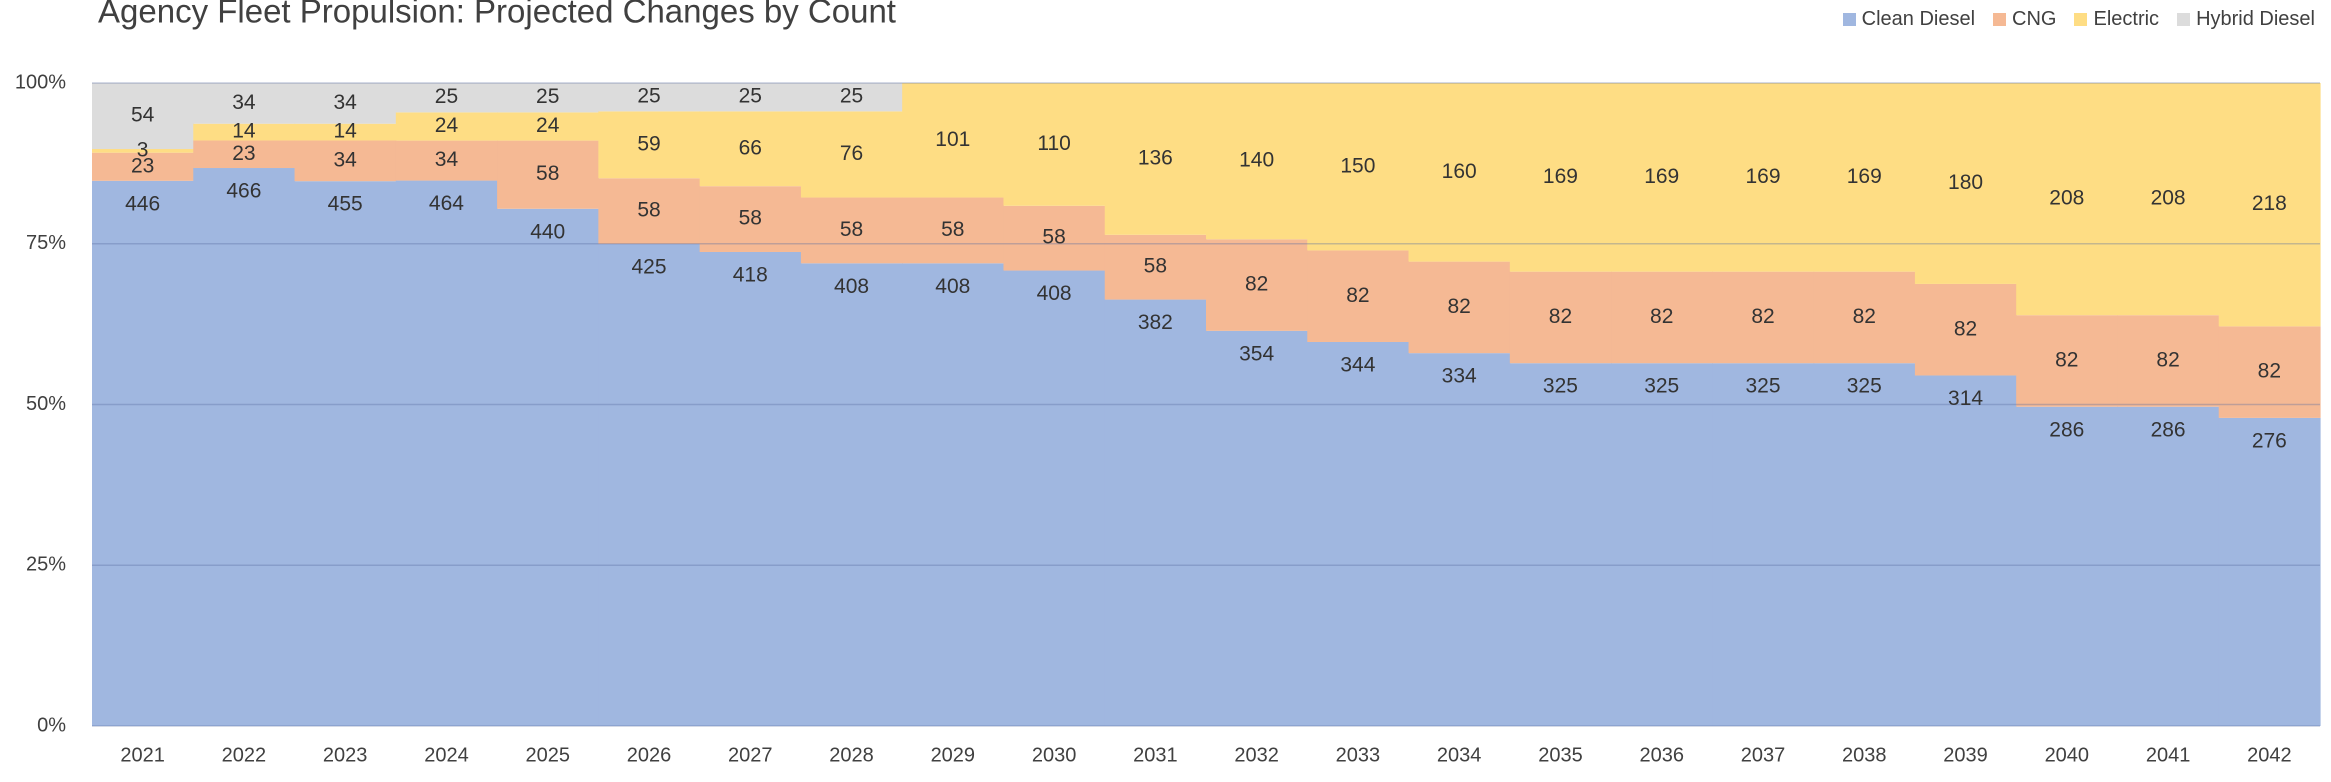  Describe the element at coordinates (2168, 755) in the screenshot. I see `x-tick-label: 2041` at that location.